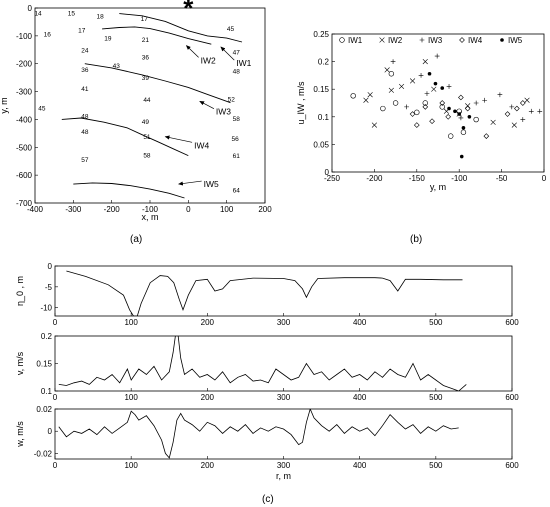 The image size is (550, 507). Describe the element at coordinates (85, 160) in the screenshot. I see `station-label: 57` at that location.